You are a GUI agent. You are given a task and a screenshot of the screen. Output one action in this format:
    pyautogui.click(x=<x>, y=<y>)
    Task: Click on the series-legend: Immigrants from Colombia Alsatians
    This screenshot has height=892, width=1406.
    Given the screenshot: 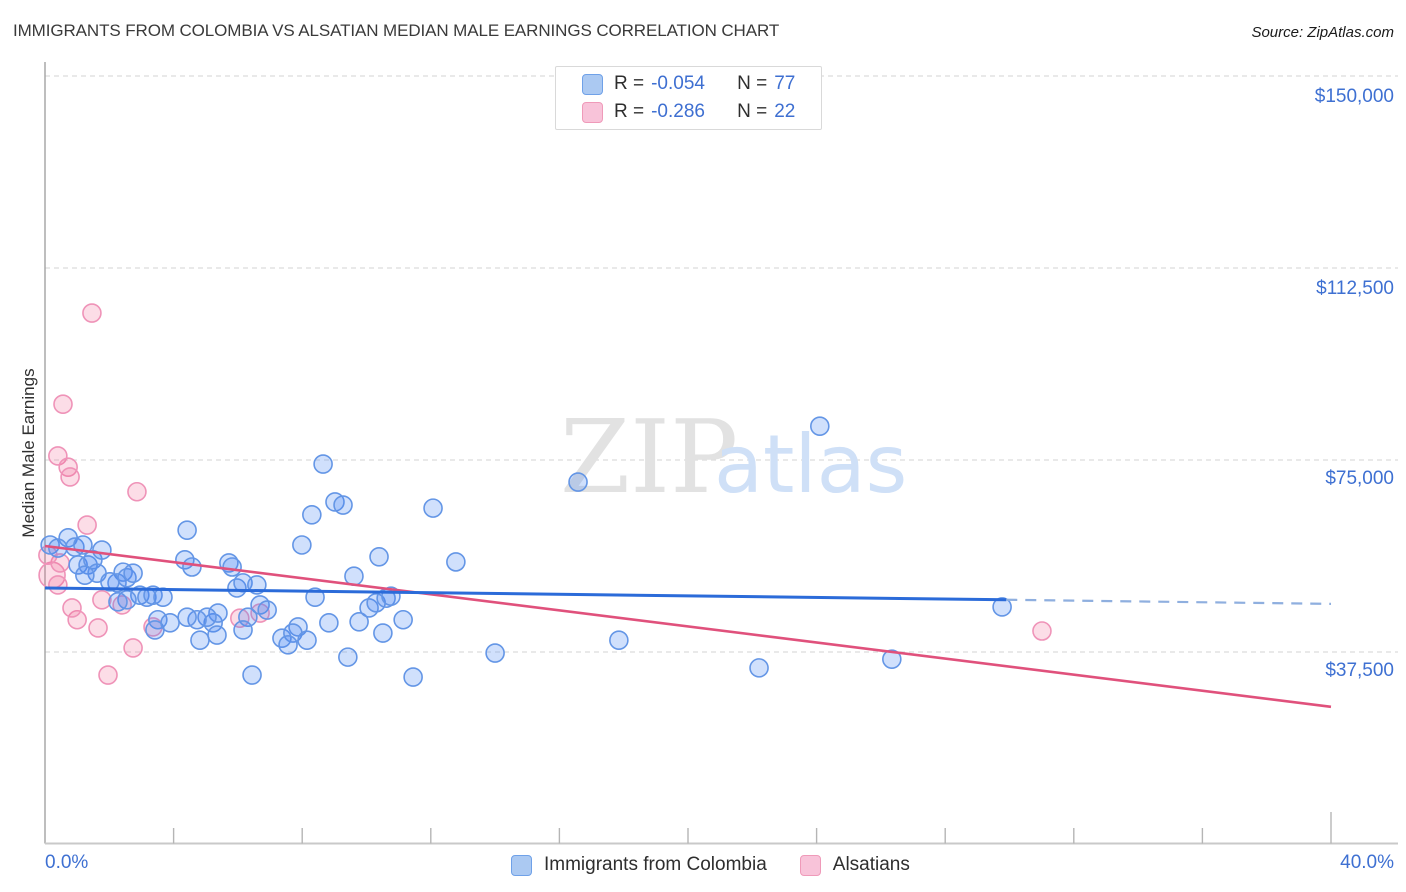 What is the action you would take?
    pyautogui.click(x=710, y=865)
    